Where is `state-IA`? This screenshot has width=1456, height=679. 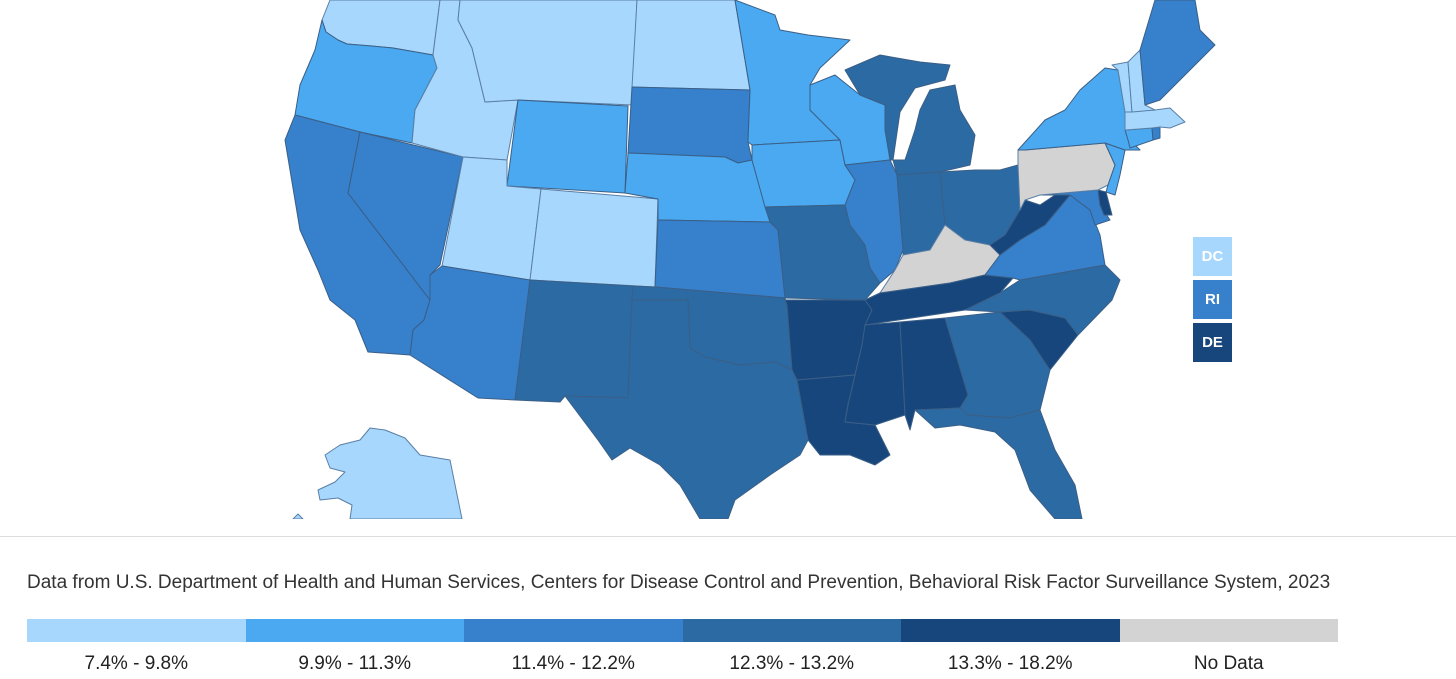 state-IA is located at coordinates (803, 173).